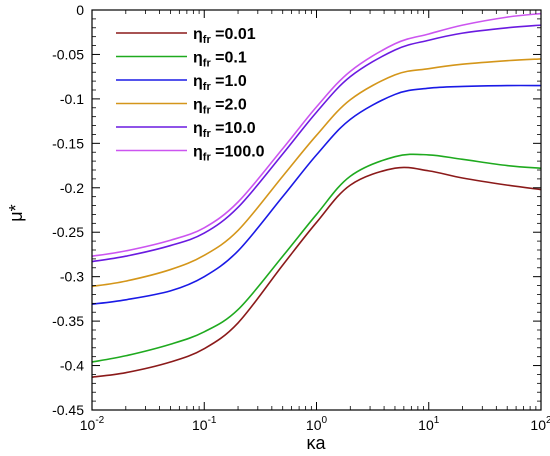 The height and width of the screenshot is (456, 550). What do you see at coordinates (16, 212) in the screenshot?
I see `y-axis-label: μ*` at bounding box center [16, 212].